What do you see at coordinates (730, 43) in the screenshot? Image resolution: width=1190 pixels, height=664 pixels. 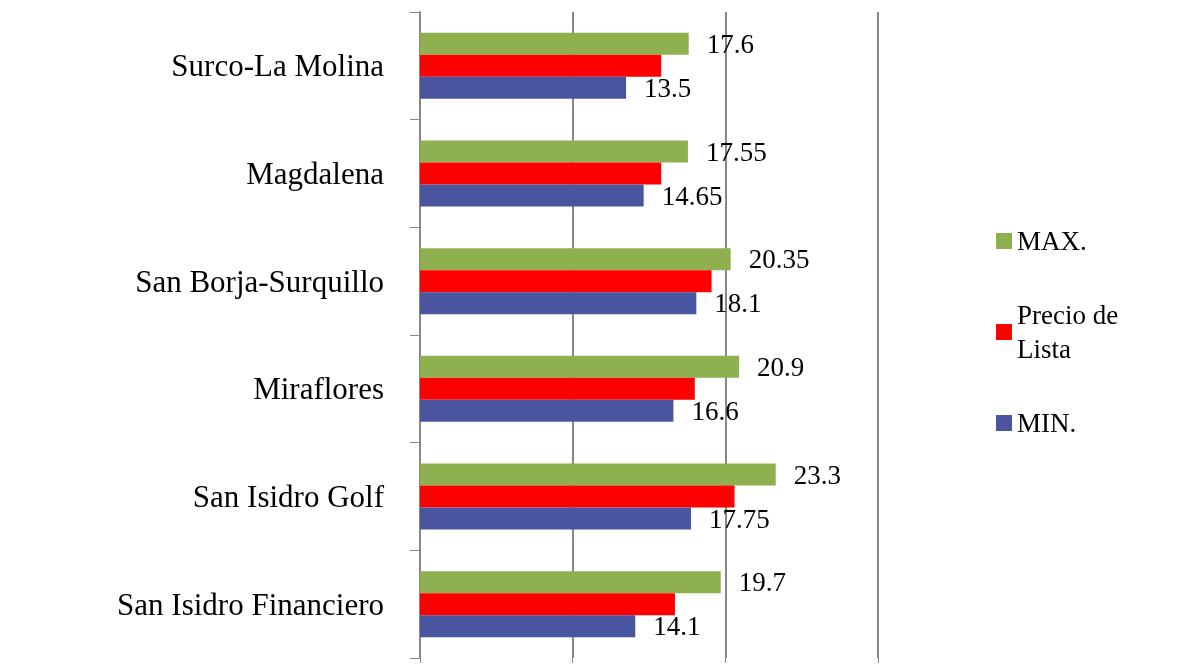 I see `data-label: 17.6` at bounding box center [730, 43].